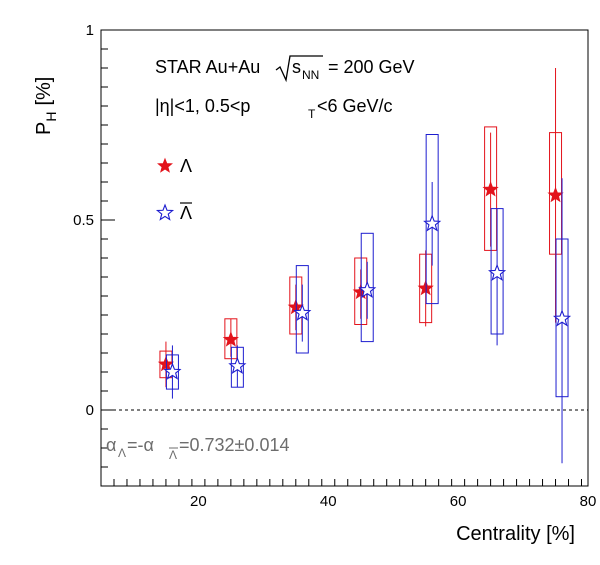 The height and width of the screenshot is (565, 600). What do you see at coordinates (588, 501) in the screenshot?
I see `x-tick-label: 80` at bounding box center [588, 501].